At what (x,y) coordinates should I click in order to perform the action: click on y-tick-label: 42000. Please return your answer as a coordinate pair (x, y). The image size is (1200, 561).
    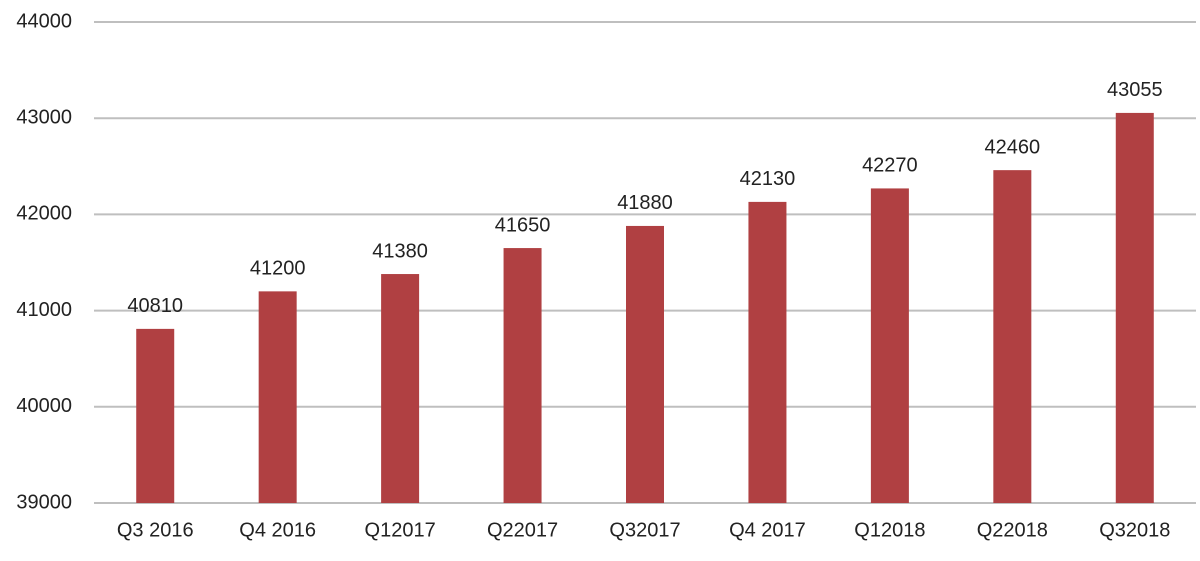
    Looking at the image, I should click on (44, 214).